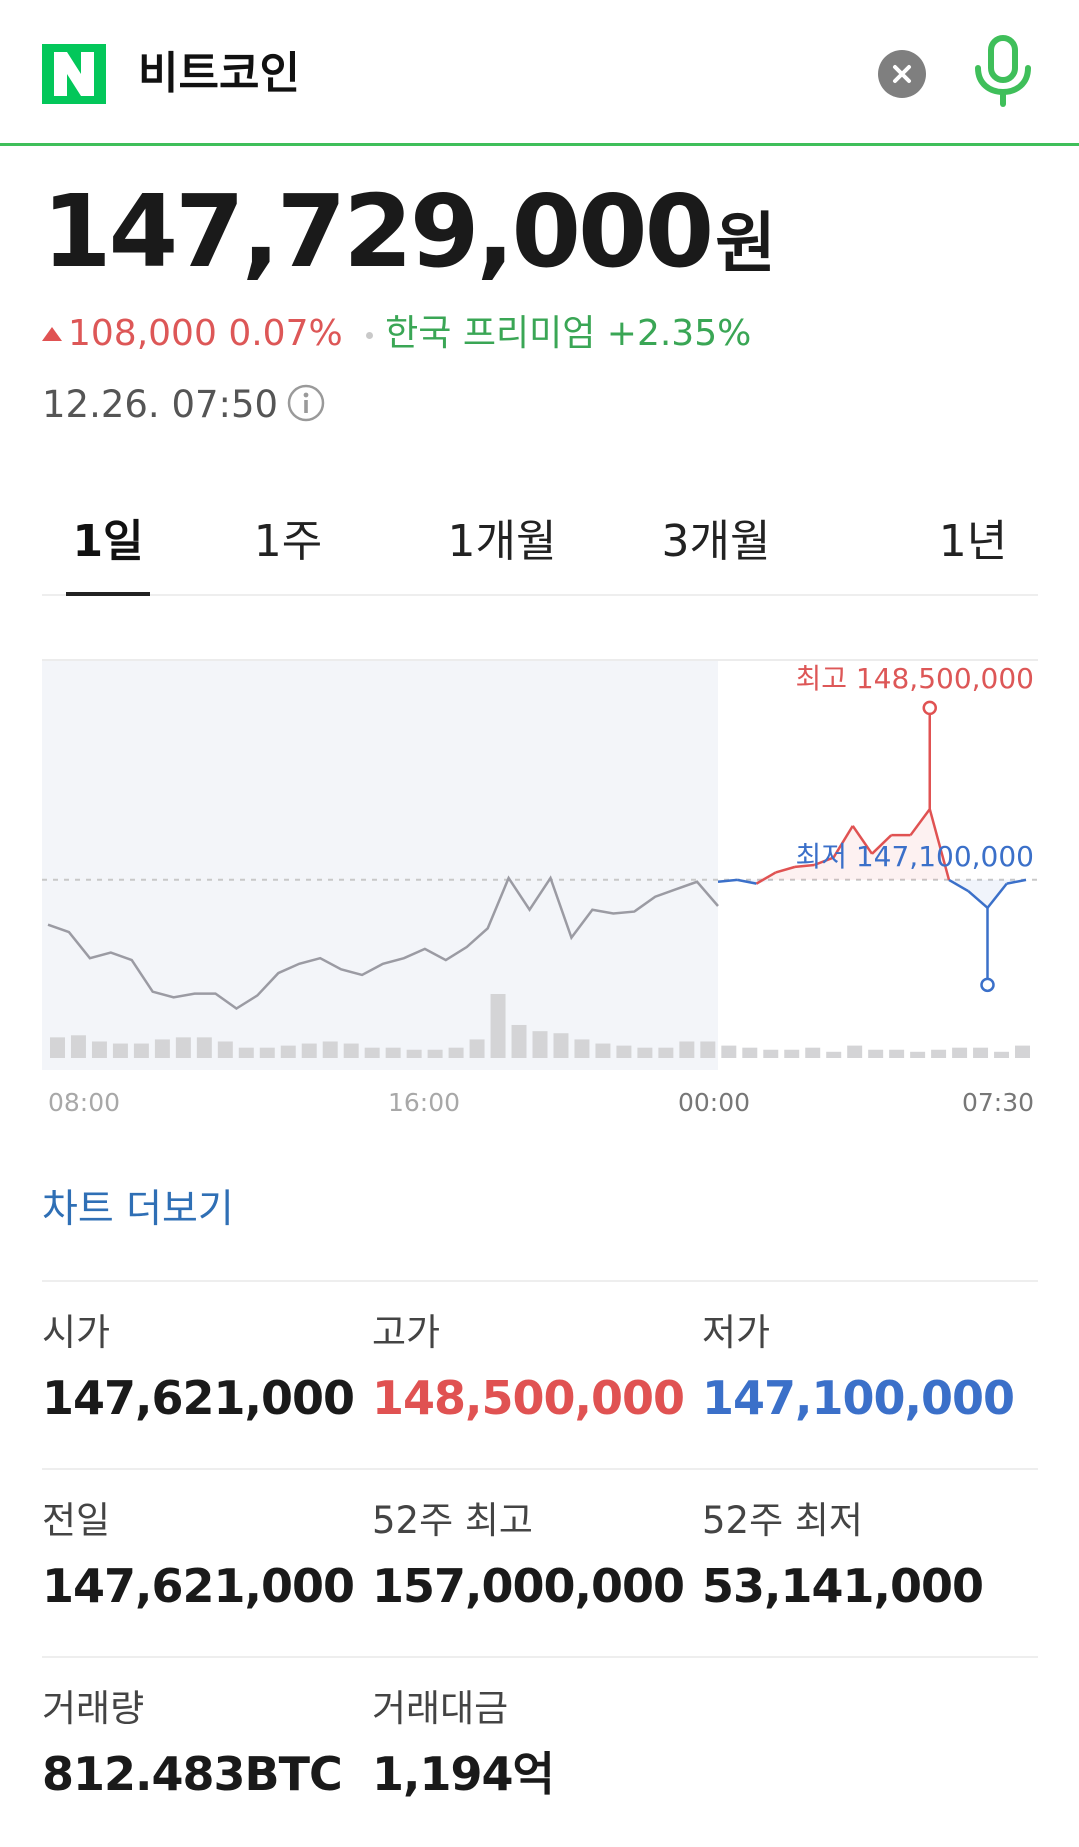  I want to click on high-marker, so click(929, 708).